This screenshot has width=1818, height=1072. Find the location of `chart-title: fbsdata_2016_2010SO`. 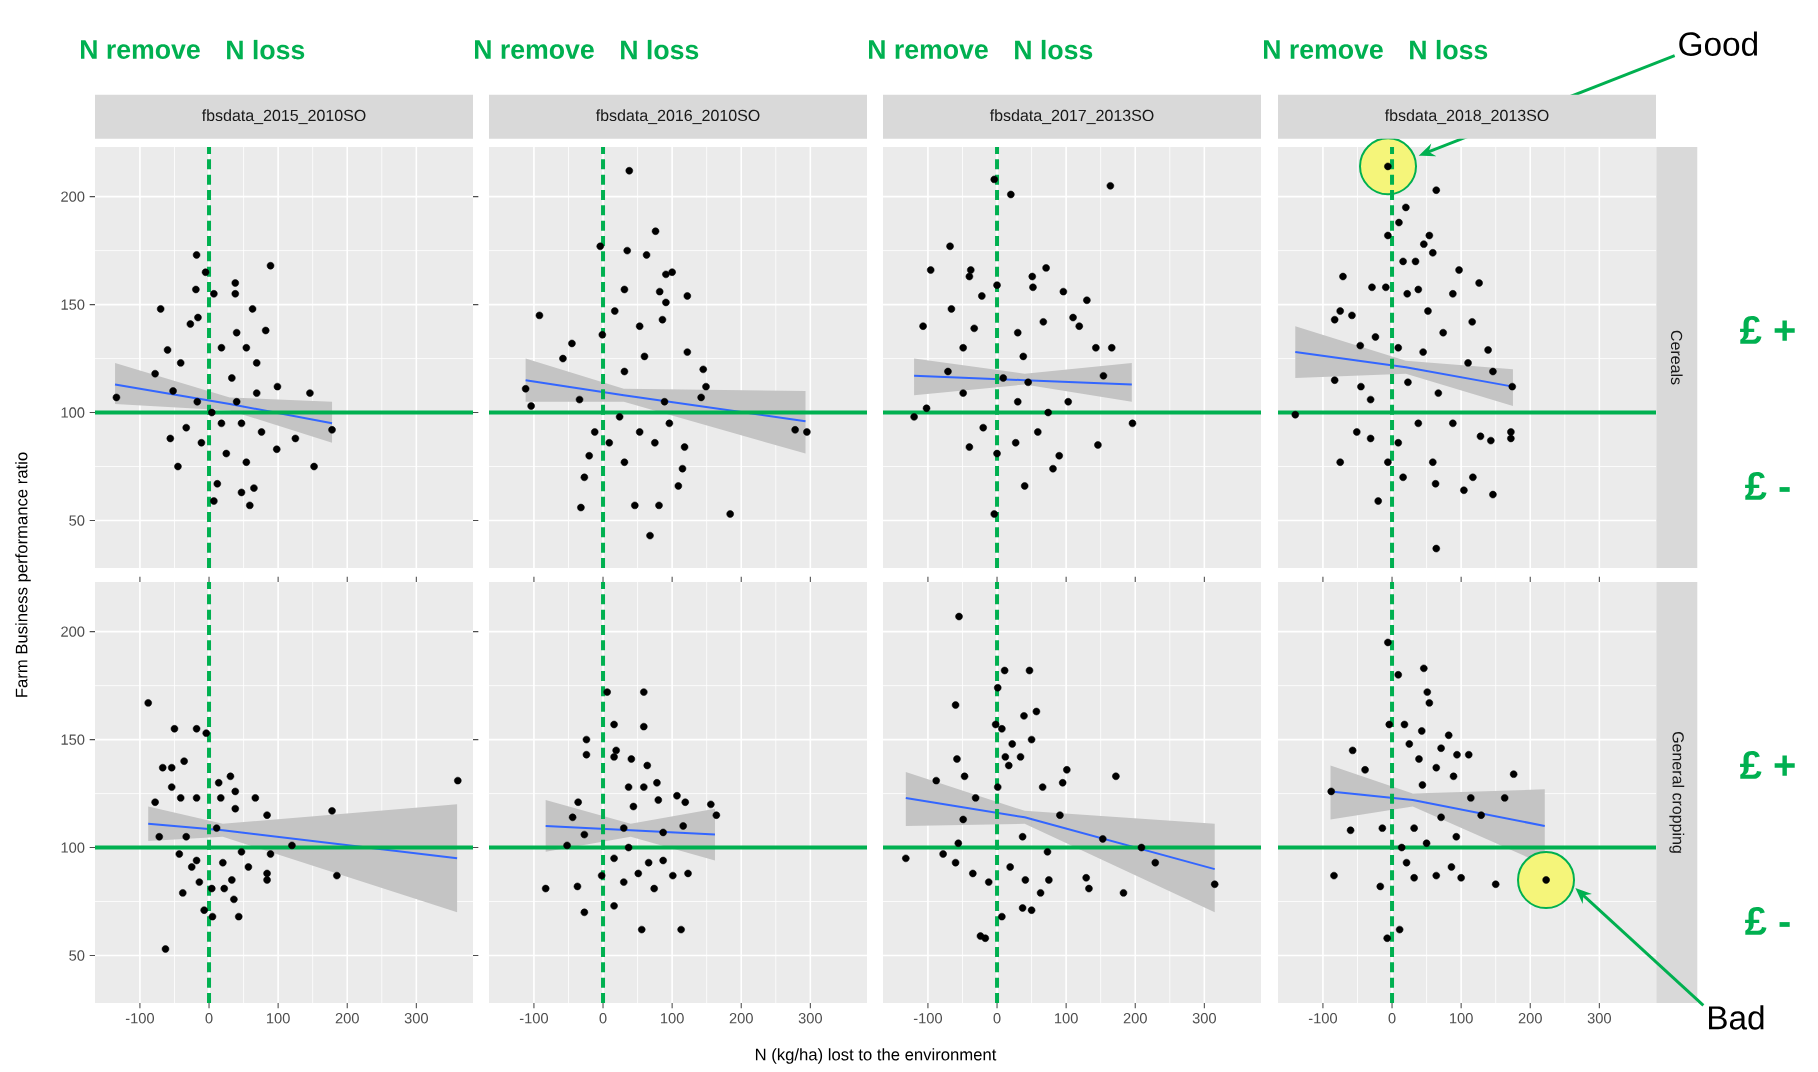

chart-title: fbsdata_2016_2010SO is located at coordinates (677, 117).